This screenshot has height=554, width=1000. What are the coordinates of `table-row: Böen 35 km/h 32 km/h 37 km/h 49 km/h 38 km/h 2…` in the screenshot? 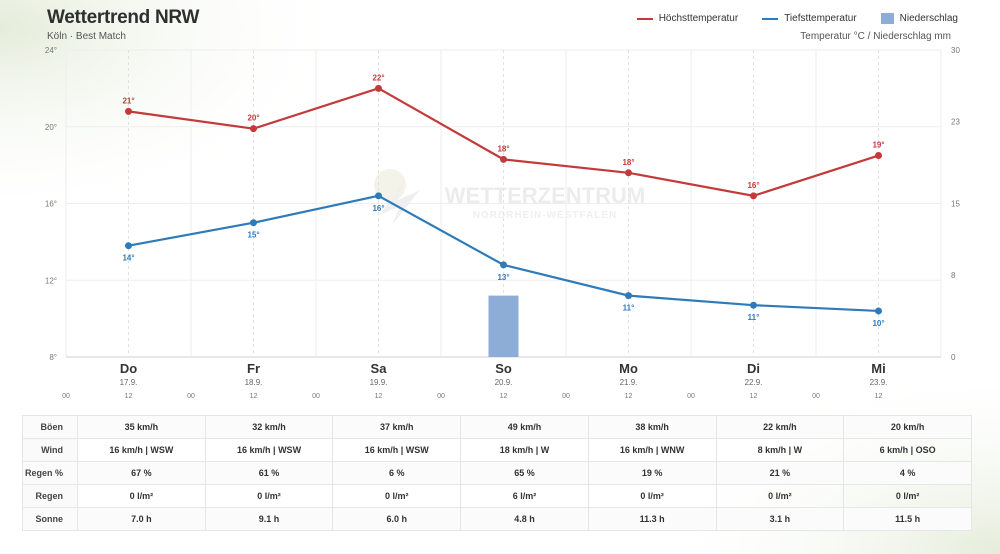 It's located at (497, 427).